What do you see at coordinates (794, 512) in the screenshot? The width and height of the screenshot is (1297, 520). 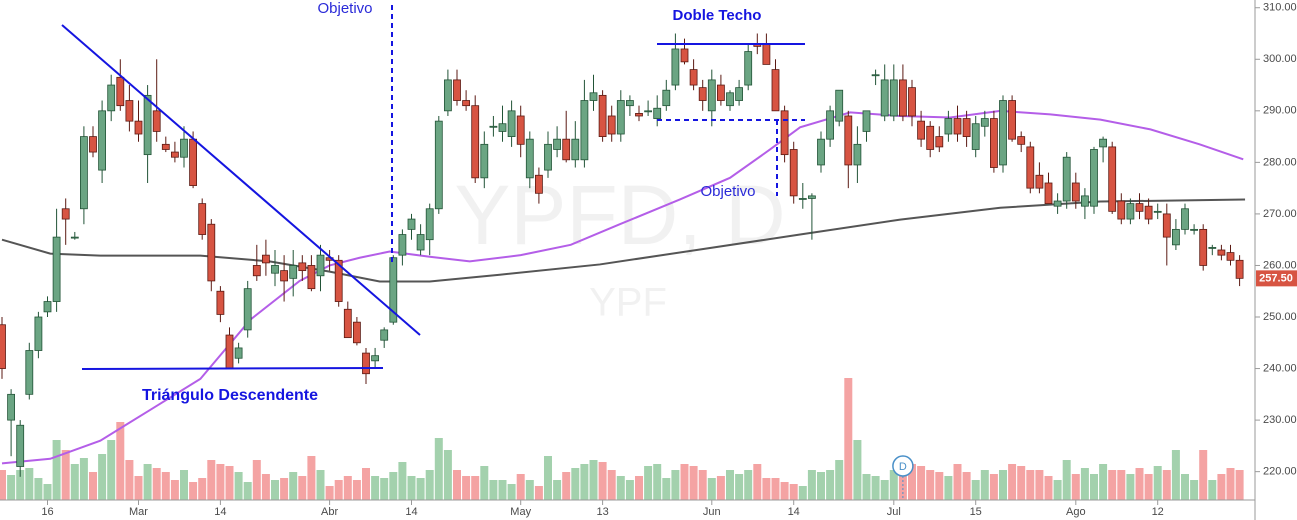 I see `x-tick-label: 14` at bounding box center [794, 512].